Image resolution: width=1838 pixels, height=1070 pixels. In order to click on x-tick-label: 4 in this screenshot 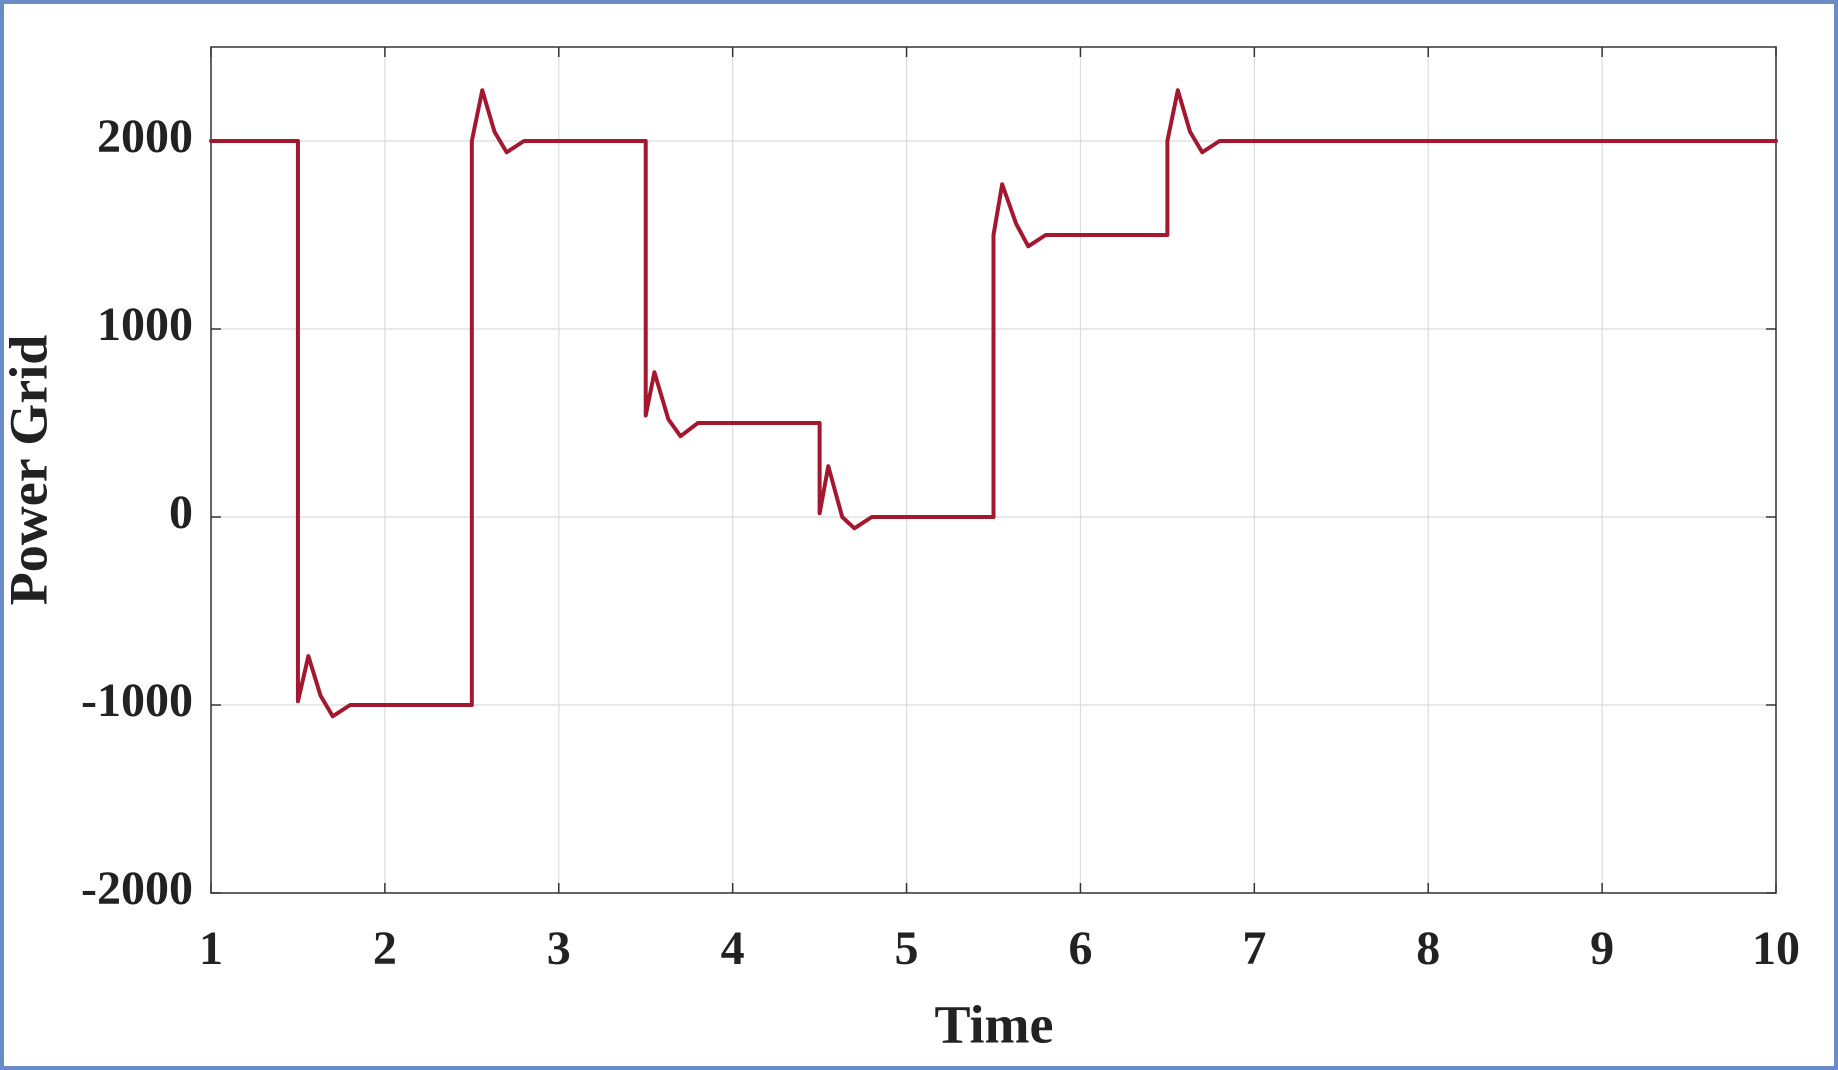, I will do `click(733, 948)`.